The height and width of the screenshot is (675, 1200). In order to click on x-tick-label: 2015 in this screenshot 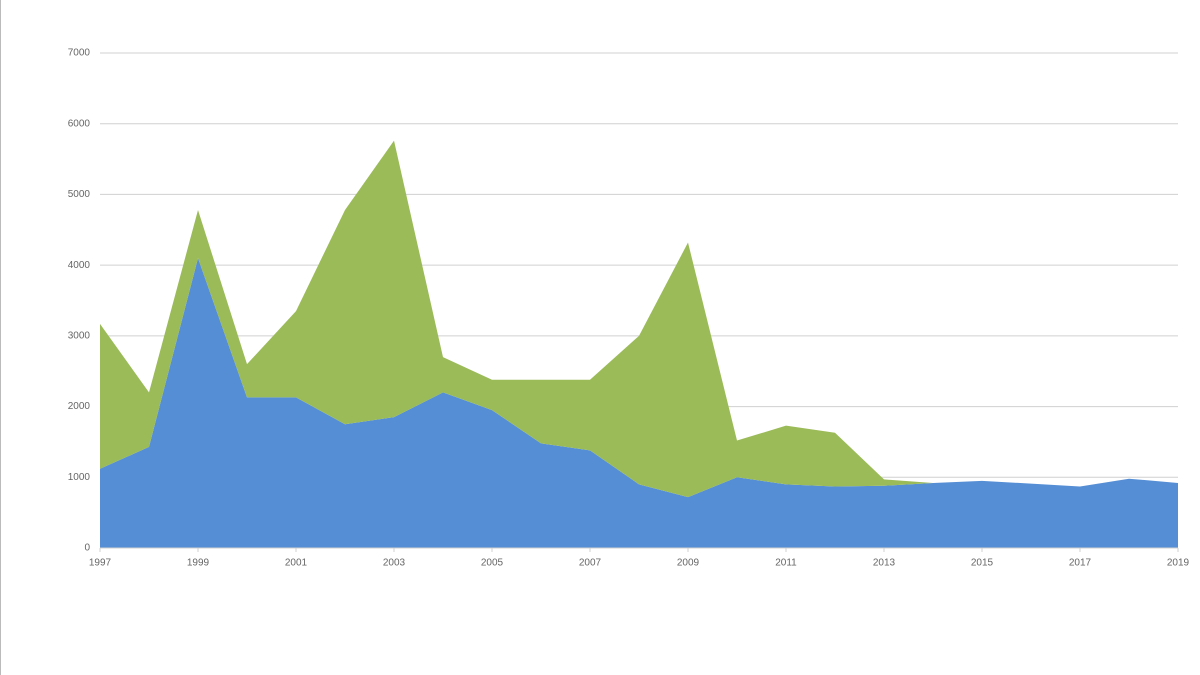, I will do `click(982, 563)`.